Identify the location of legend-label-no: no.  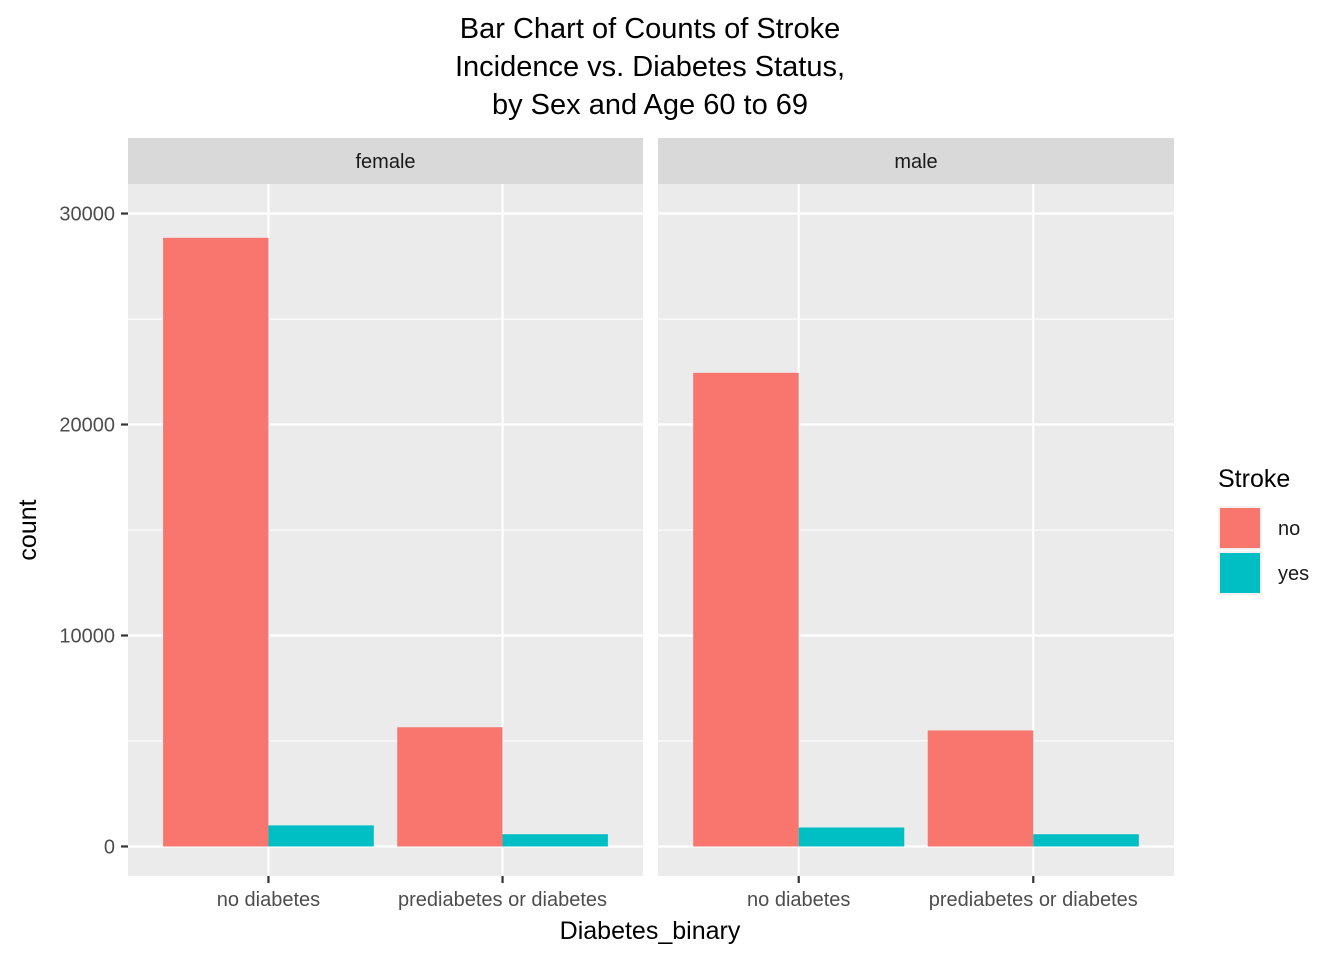
(1289, 529).